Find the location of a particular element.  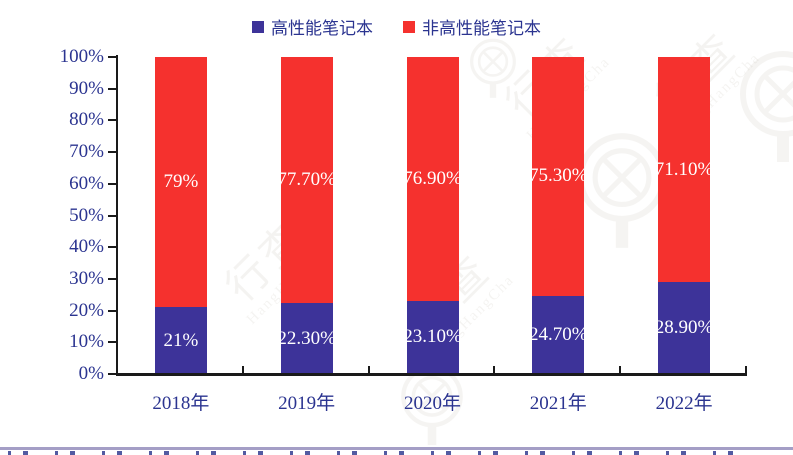

y-axis-line is located at coordinates (117, 215).